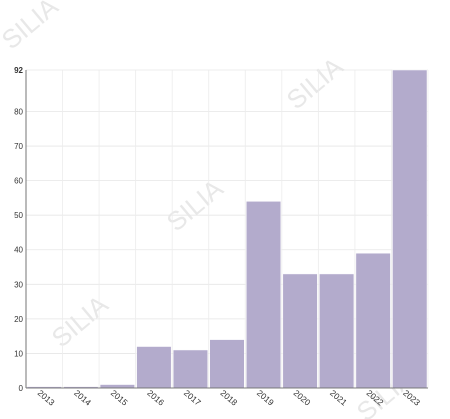  What do you see at coordinates (411, 398) in the screenshot?
I see `x-tick-label: 2023` at bounding box center [411, 398].